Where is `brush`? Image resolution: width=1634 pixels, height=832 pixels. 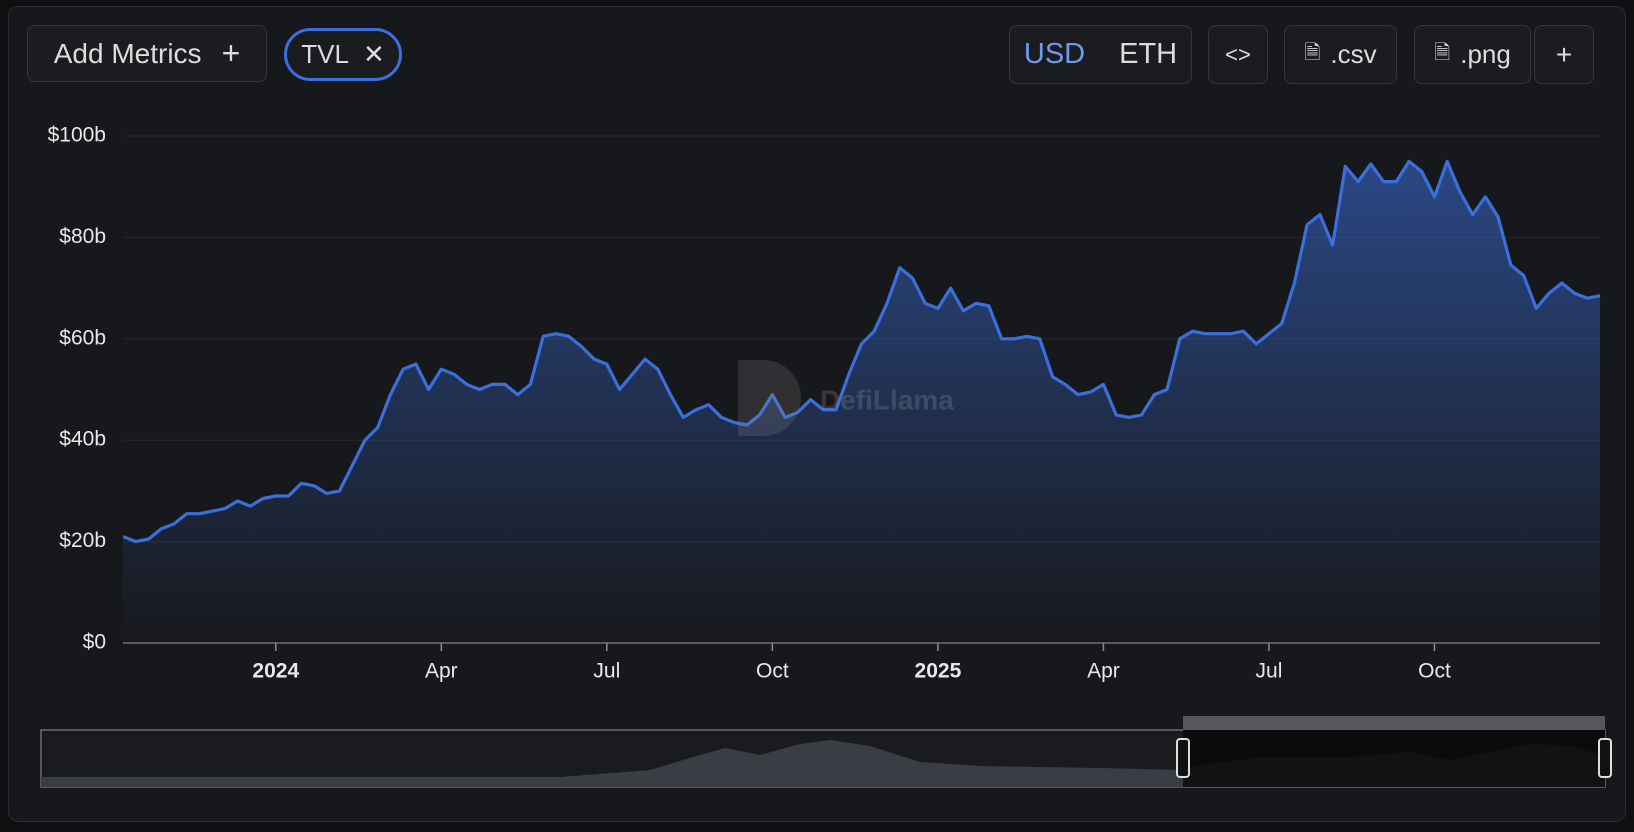
brush is located at coordinates (826, 752).